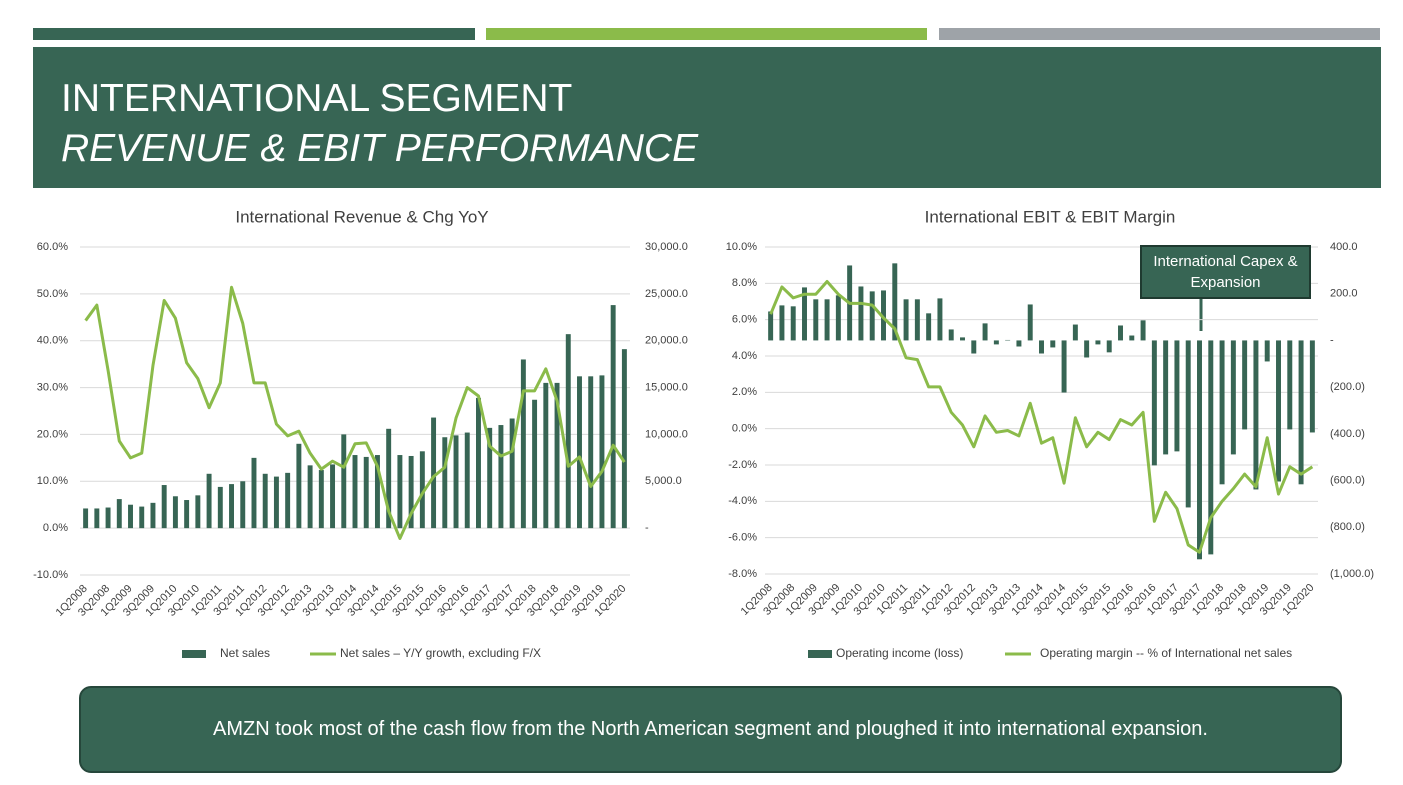 The width and height of the screenshot is (1403, 785). I want to click on y-tick-label: 0.0%, so click(744, 429).